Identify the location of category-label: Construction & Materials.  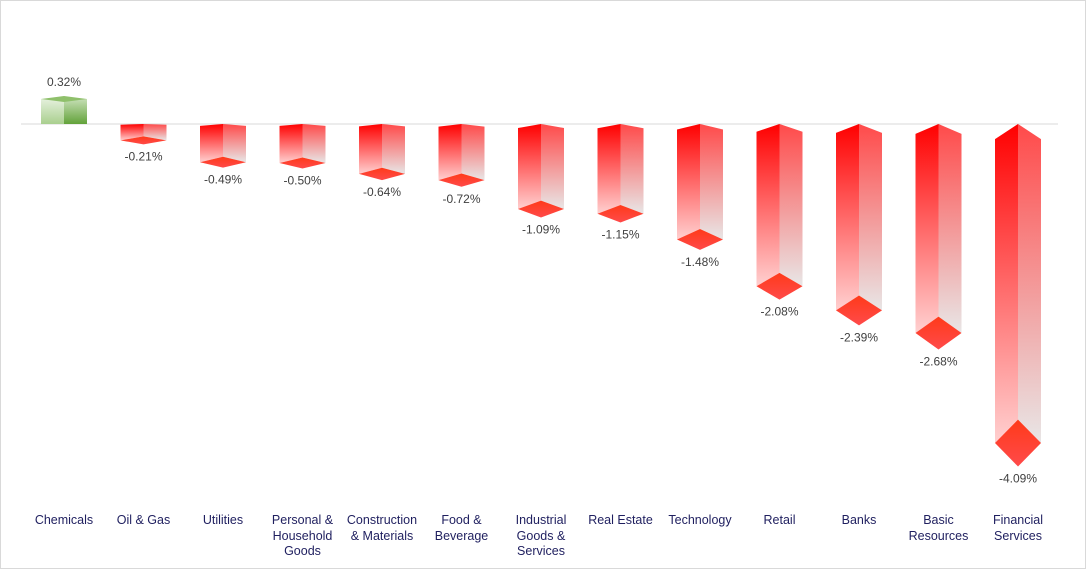
(382, 528).